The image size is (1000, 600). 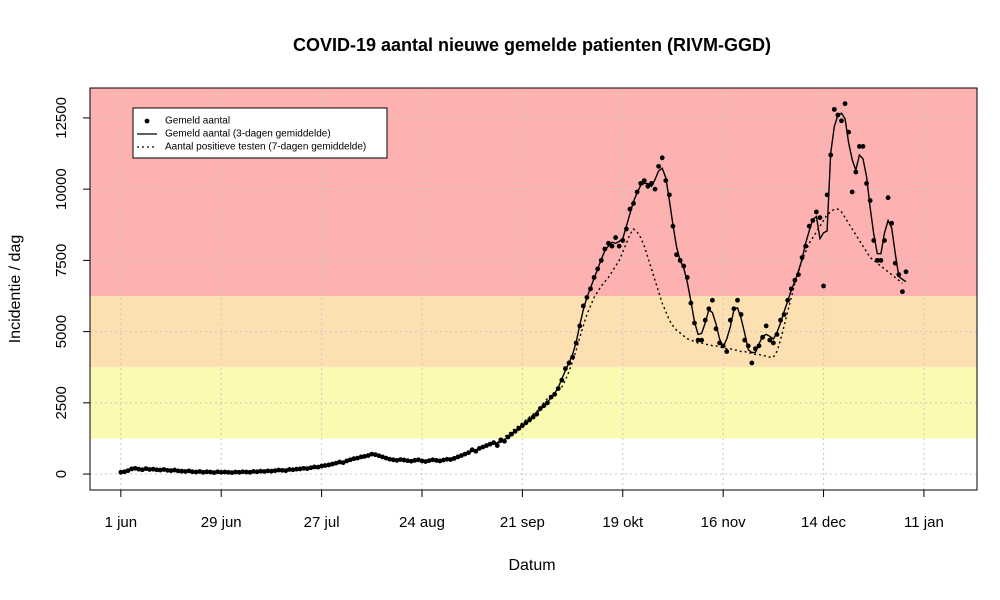 What do you see at coordinates (61, 189) in the screenshot?
I see `y-tick-label: 10000` at bounding box center [61, 189].